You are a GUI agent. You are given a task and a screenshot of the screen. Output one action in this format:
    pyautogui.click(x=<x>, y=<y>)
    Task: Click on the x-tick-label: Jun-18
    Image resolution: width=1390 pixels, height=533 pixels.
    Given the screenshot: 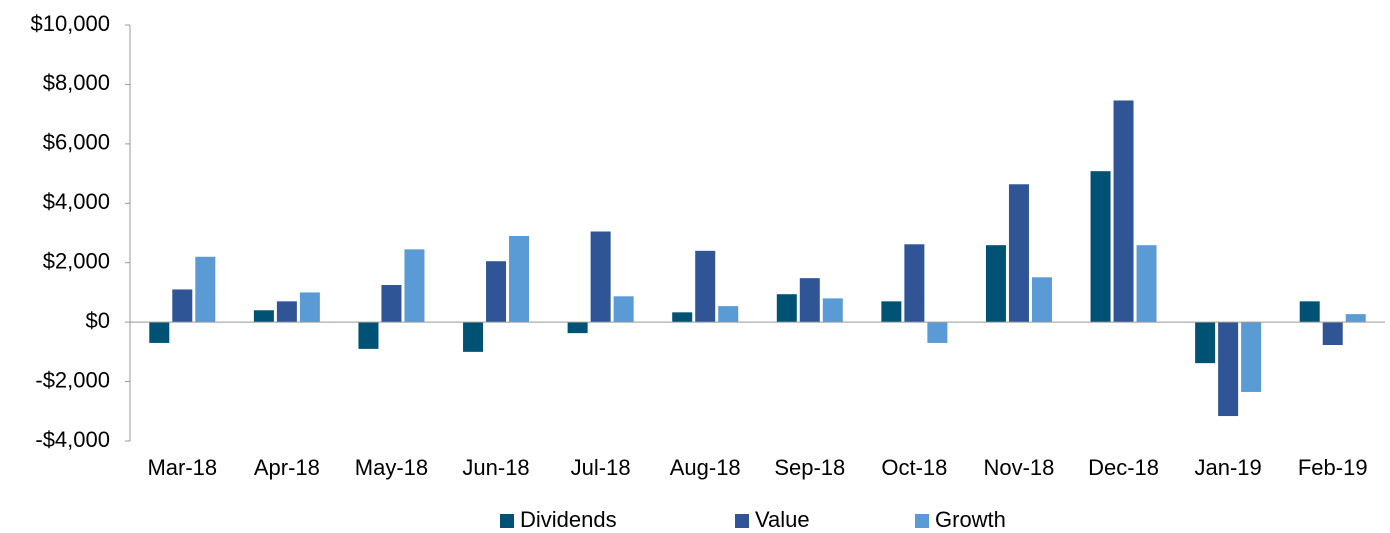 What is the action you would take?
    pyautogui.click(x=495, y=467)
    